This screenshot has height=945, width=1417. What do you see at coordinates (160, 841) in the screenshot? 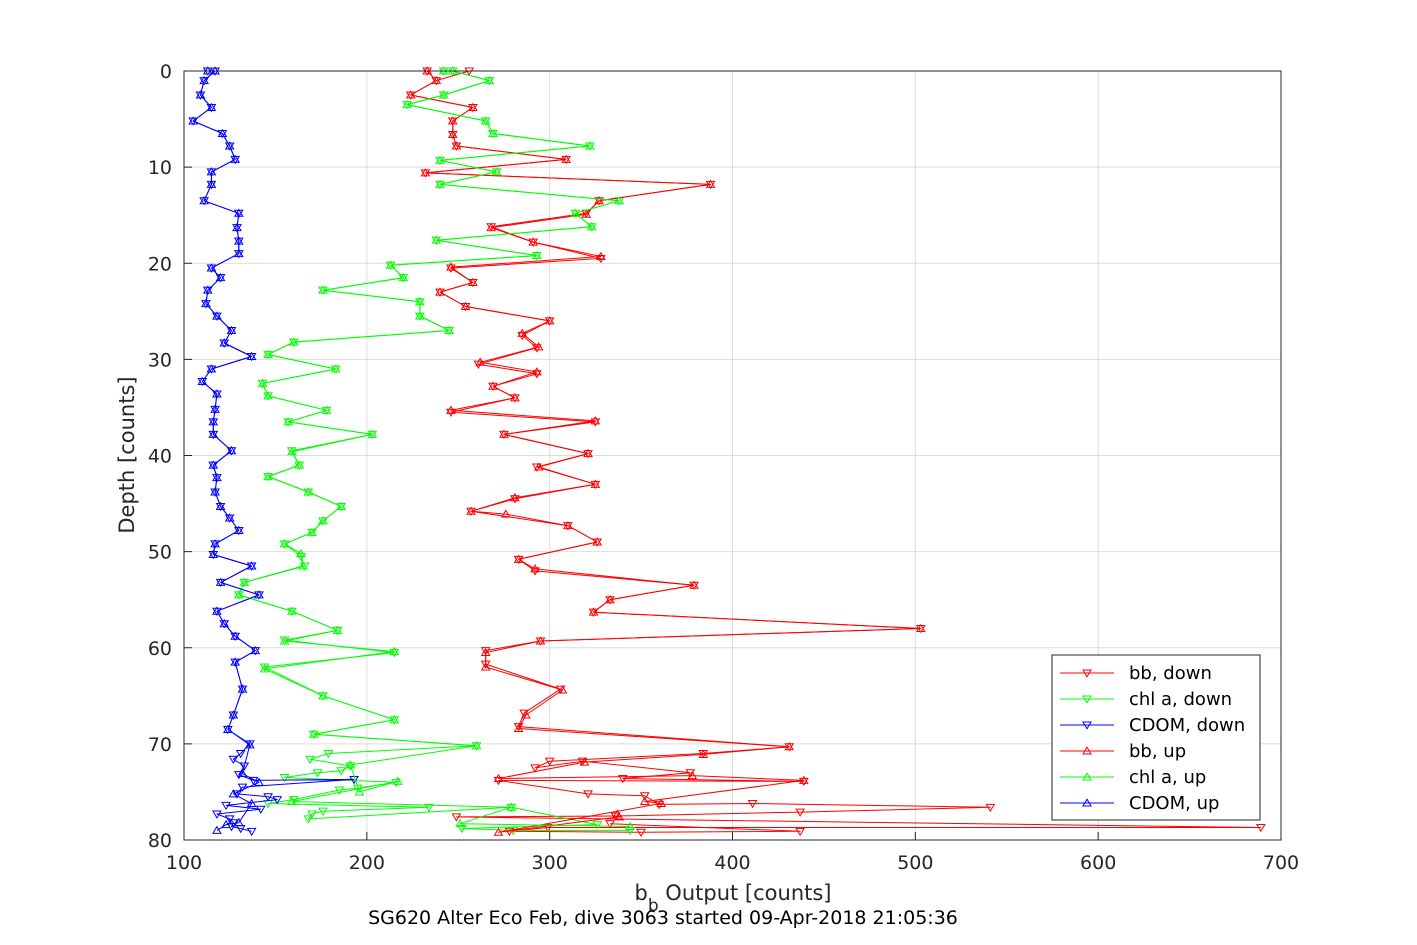
I see `y-tick: 80` at bounding box center [160, 841].